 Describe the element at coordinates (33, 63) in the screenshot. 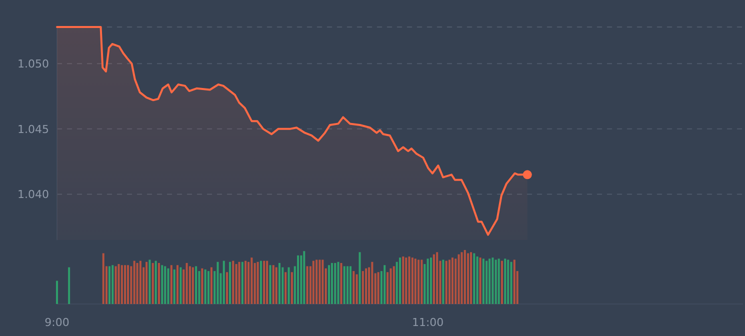

I see `y-tick-label: 1.050` at that location.